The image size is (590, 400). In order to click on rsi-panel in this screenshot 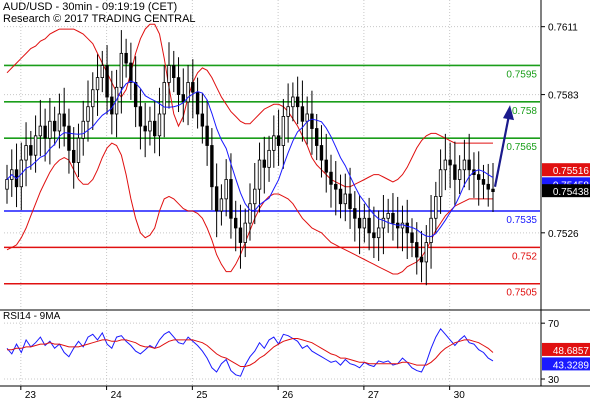, I will do `click(250, 352)`.